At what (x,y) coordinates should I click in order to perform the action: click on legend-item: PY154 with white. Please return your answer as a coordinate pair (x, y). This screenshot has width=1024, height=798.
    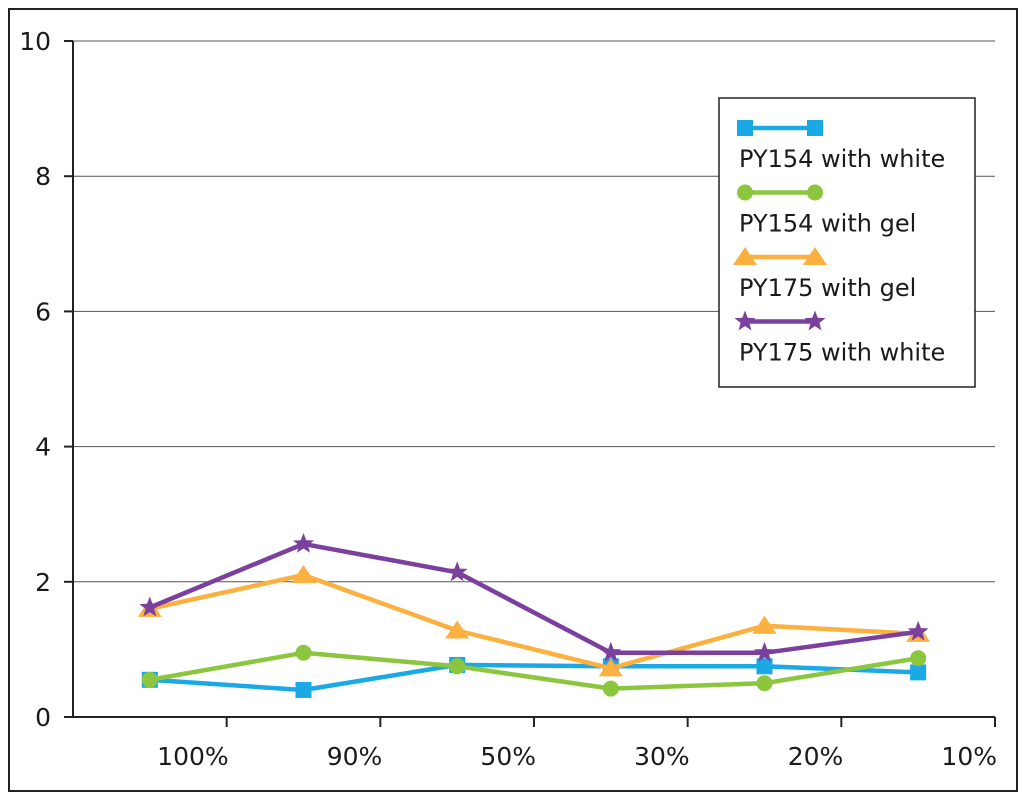
    Looking at the image, I should click on (841, 146).